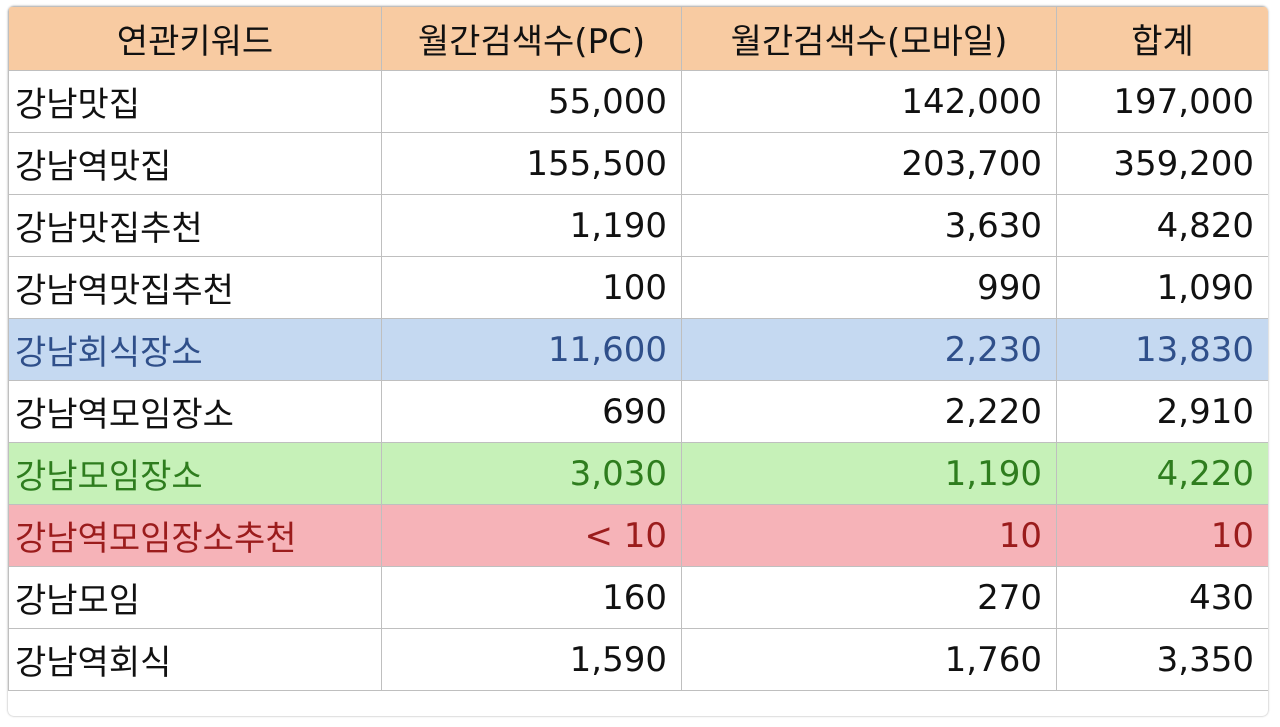 This screenshot has height=727, width=1280. Describe the element at coordinates (195, 38) in the screenshot. I see `header-keyword: 연관키워드` at that location.